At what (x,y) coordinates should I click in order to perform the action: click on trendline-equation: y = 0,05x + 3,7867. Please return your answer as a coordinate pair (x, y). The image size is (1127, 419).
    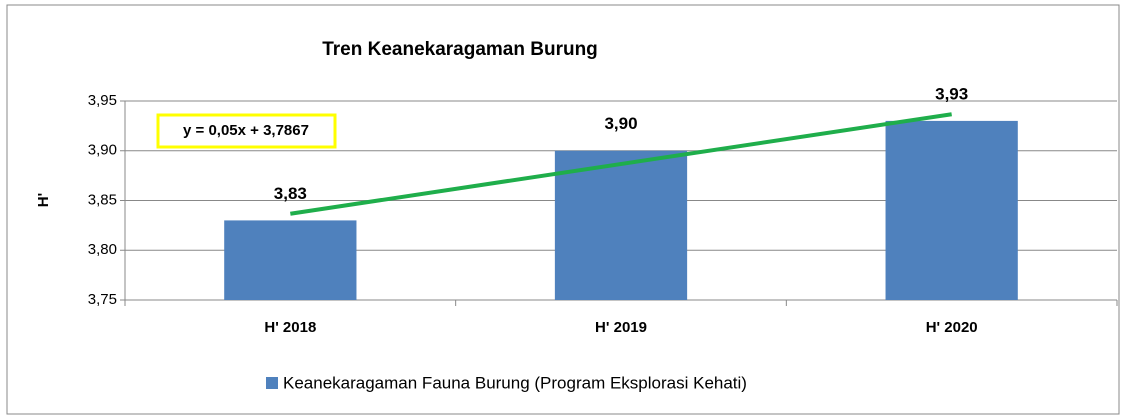
    Looking at the image, I should click on (246, 130).